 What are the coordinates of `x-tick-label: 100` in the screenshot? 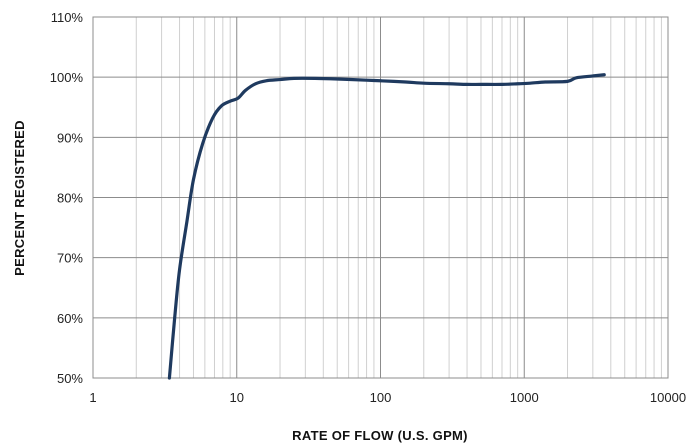 It's located at (381, 397).